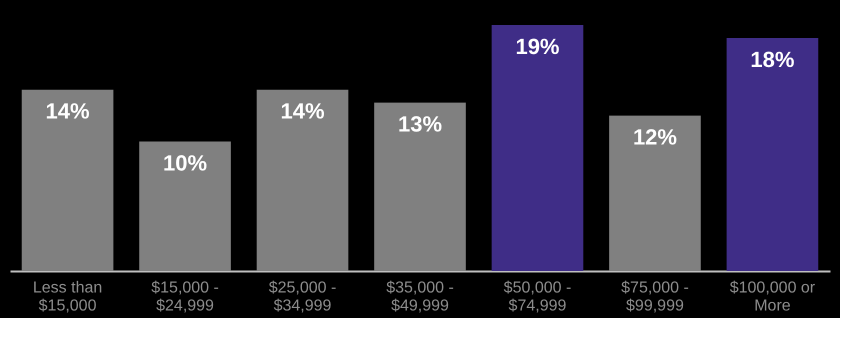 This screenshot has height=348, width=850. I want to click on x-tick-label: $15,000 - $24,999, so click(185, 297).